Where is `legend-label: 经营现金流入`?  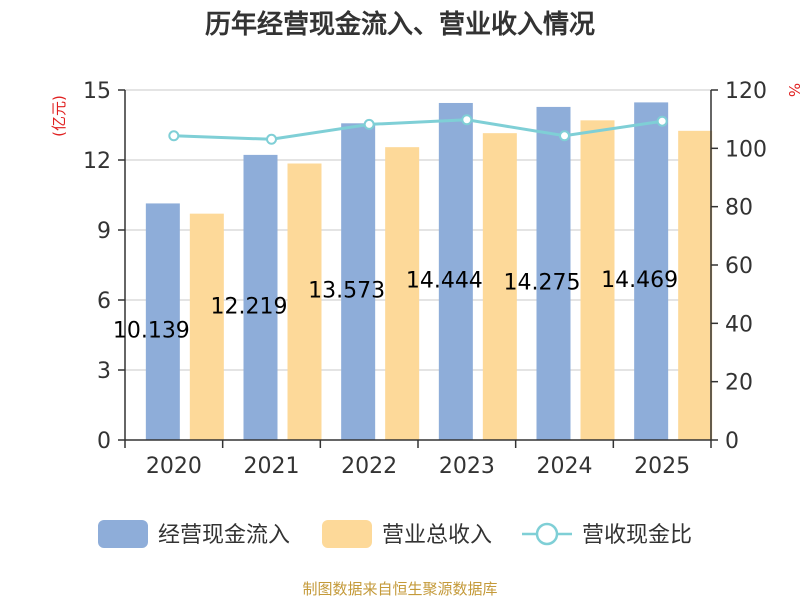
legend-label: 经营现金流入 is located at coordinates (224, 535).